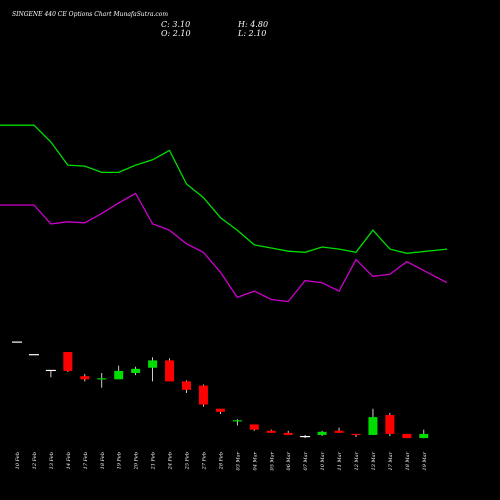 This screenshot has width=500, height=500. Describe the element at coordinates (221, 461) in the screenshot. I see `x-tick-label: 28 Feb` at that location.